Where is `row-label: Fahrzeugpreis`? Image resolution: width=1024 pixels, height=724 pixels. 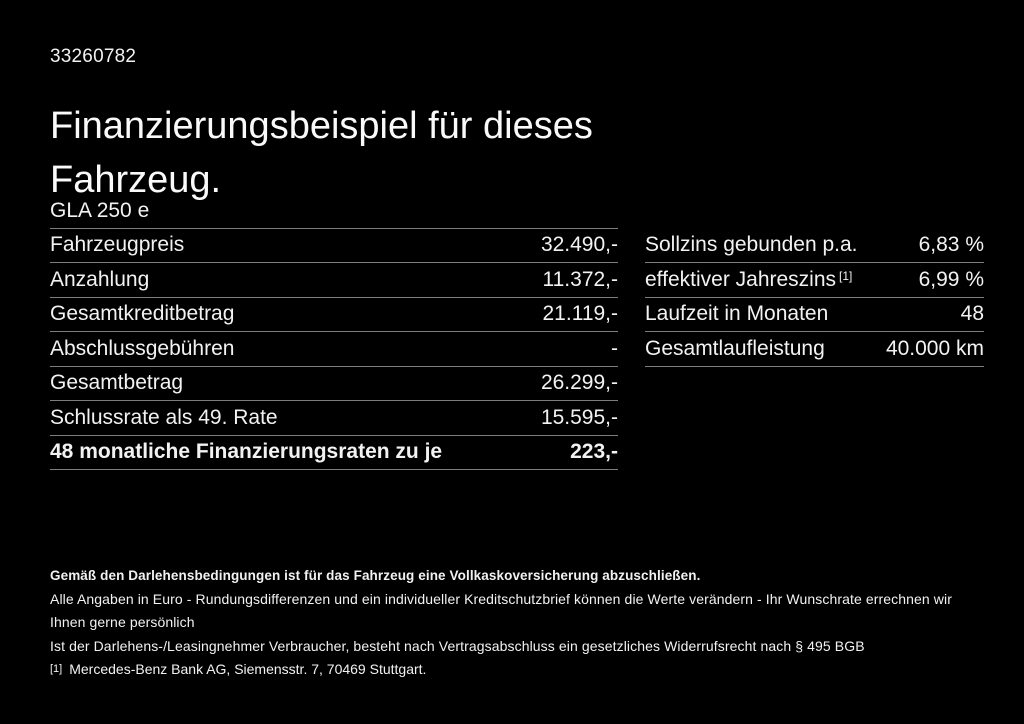
row-label: Fahrzeugpreis is located at coordinates (117, 245).